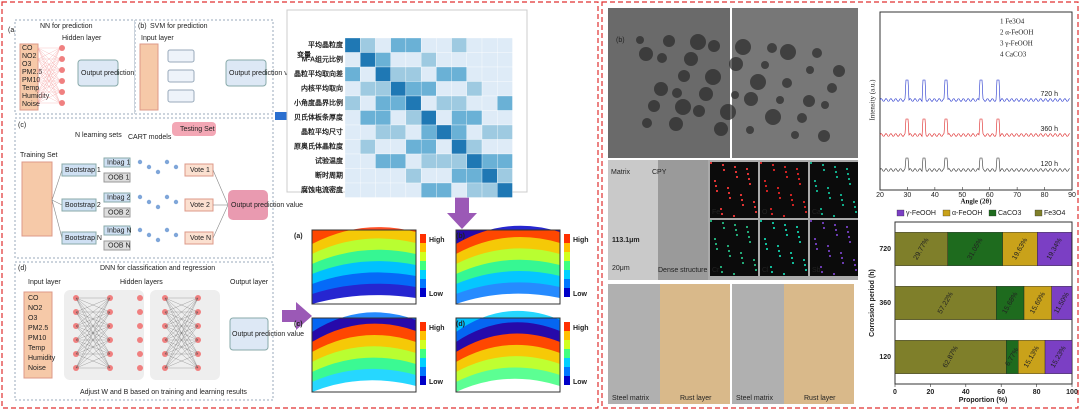 Image resolution: width=1080 pixels, height=410 pixels. What do you see at coordinates (633, 220) in the screenshot?
I see `matrix-region` at bounding box center [633, 220].